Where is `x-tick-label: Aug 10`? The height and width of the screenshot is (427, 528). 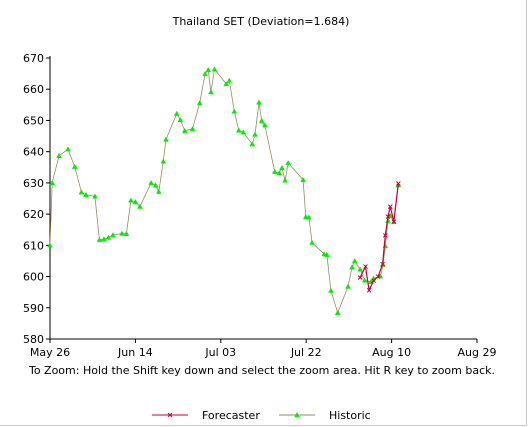
x-tick-label: Aug 10 is located at coordinates (391, 352).